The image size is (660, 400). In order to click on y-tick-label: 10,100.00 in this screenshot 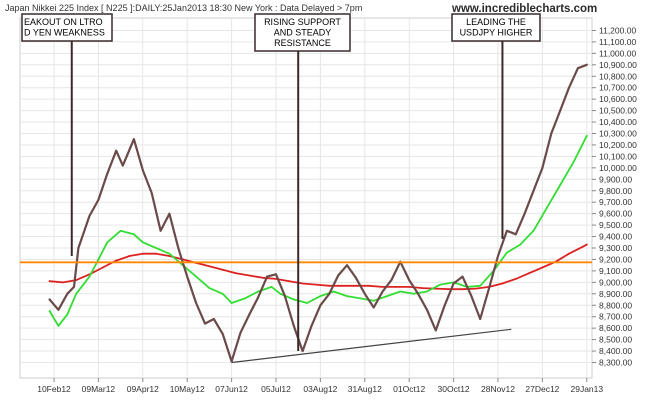, I will do `click(618, 156)`.